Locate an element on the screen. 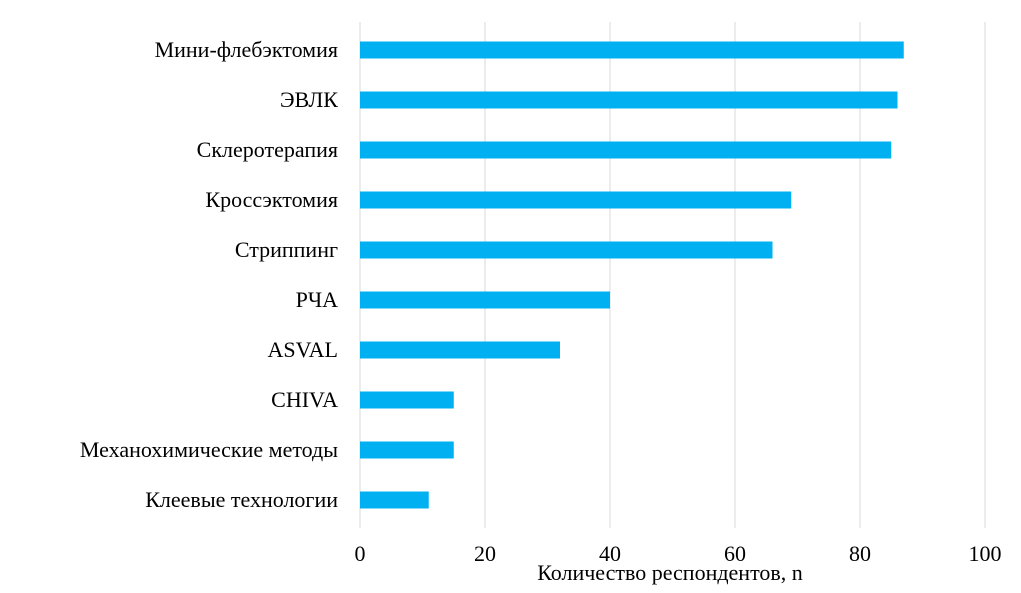  x-tick-label: 20 is located at coordinates (485, 553).